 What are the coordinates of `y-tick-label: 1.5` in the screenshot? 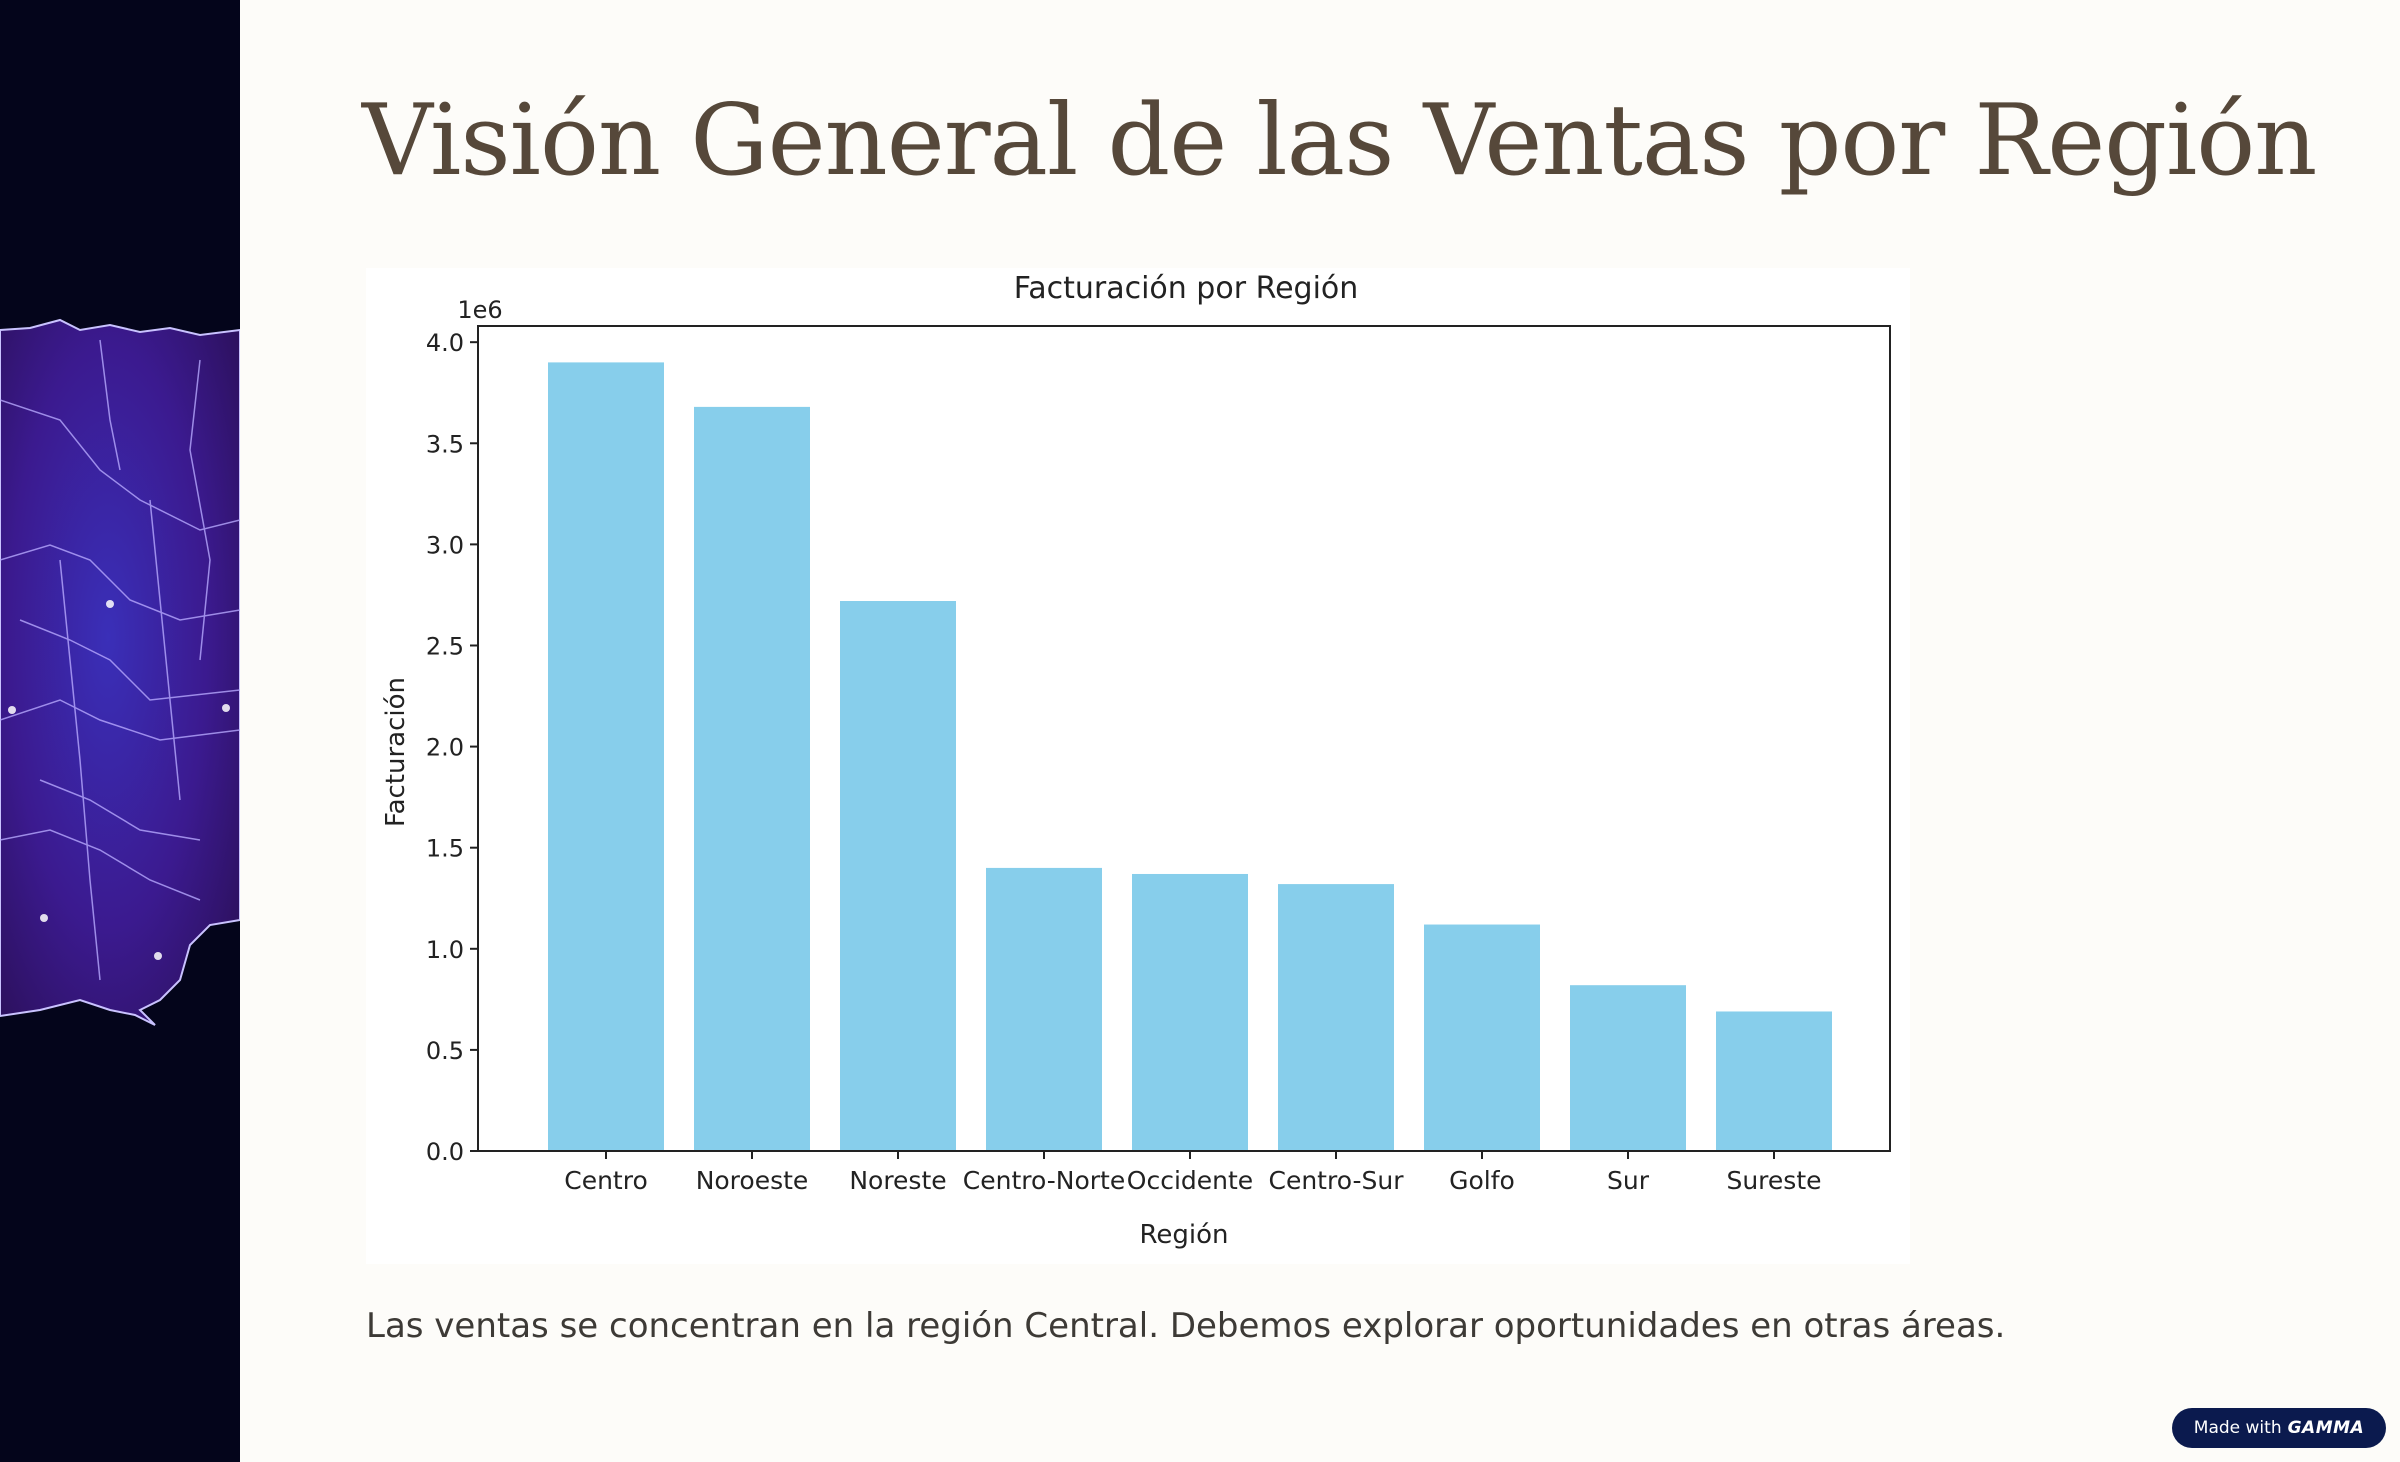 It's located at (445, 849).